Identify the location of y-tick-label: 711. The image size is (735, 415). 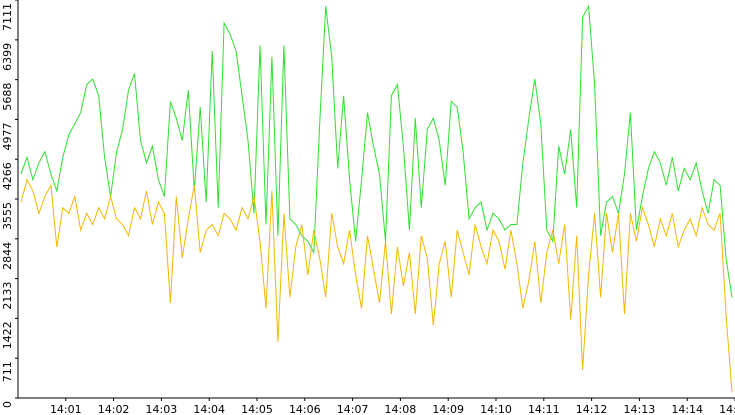
(7, 371).